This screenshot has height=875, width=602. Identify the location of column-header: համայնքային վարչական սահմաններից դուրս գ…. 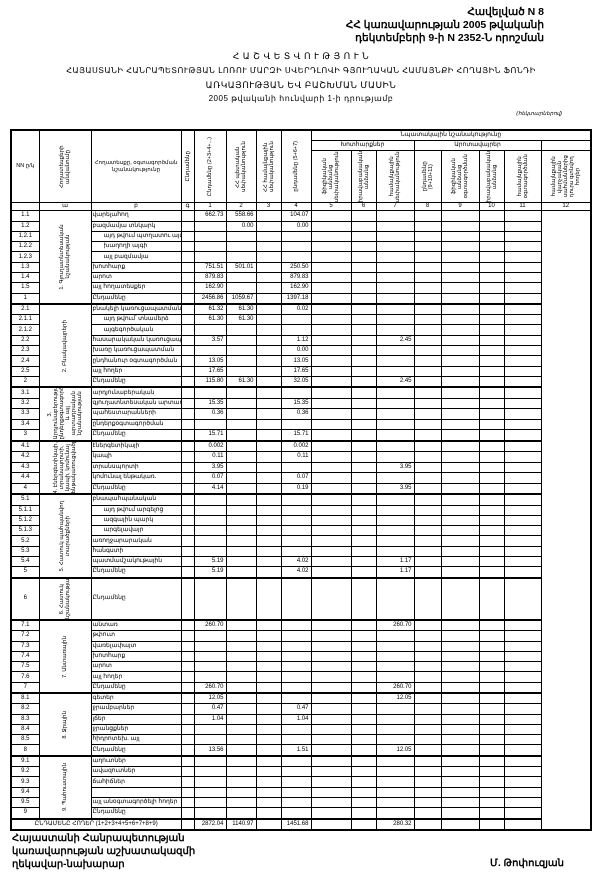
(566, 176).